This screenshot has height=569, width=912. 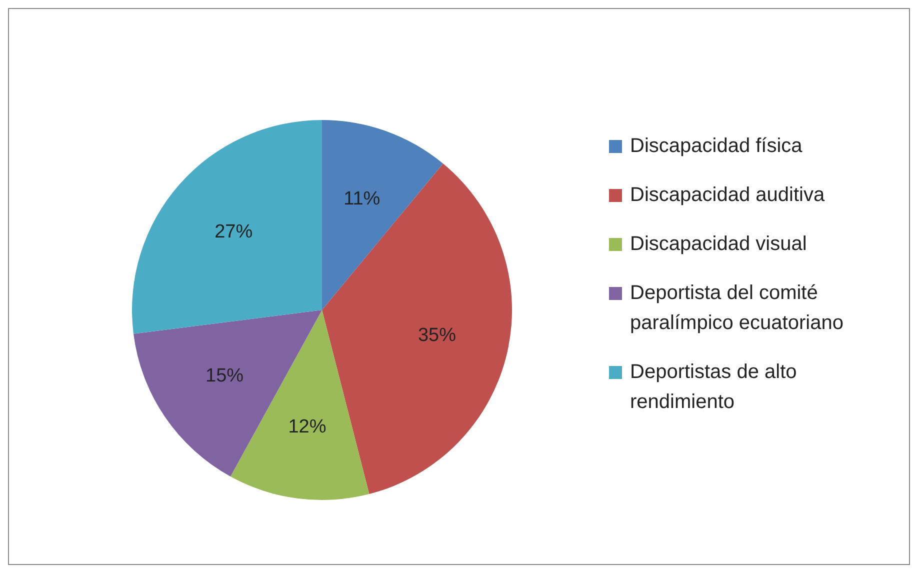 What do you see at coordinates (233, 232) in the screenshot?
I see `data-label: 27%` at bounding box center [233, 232].